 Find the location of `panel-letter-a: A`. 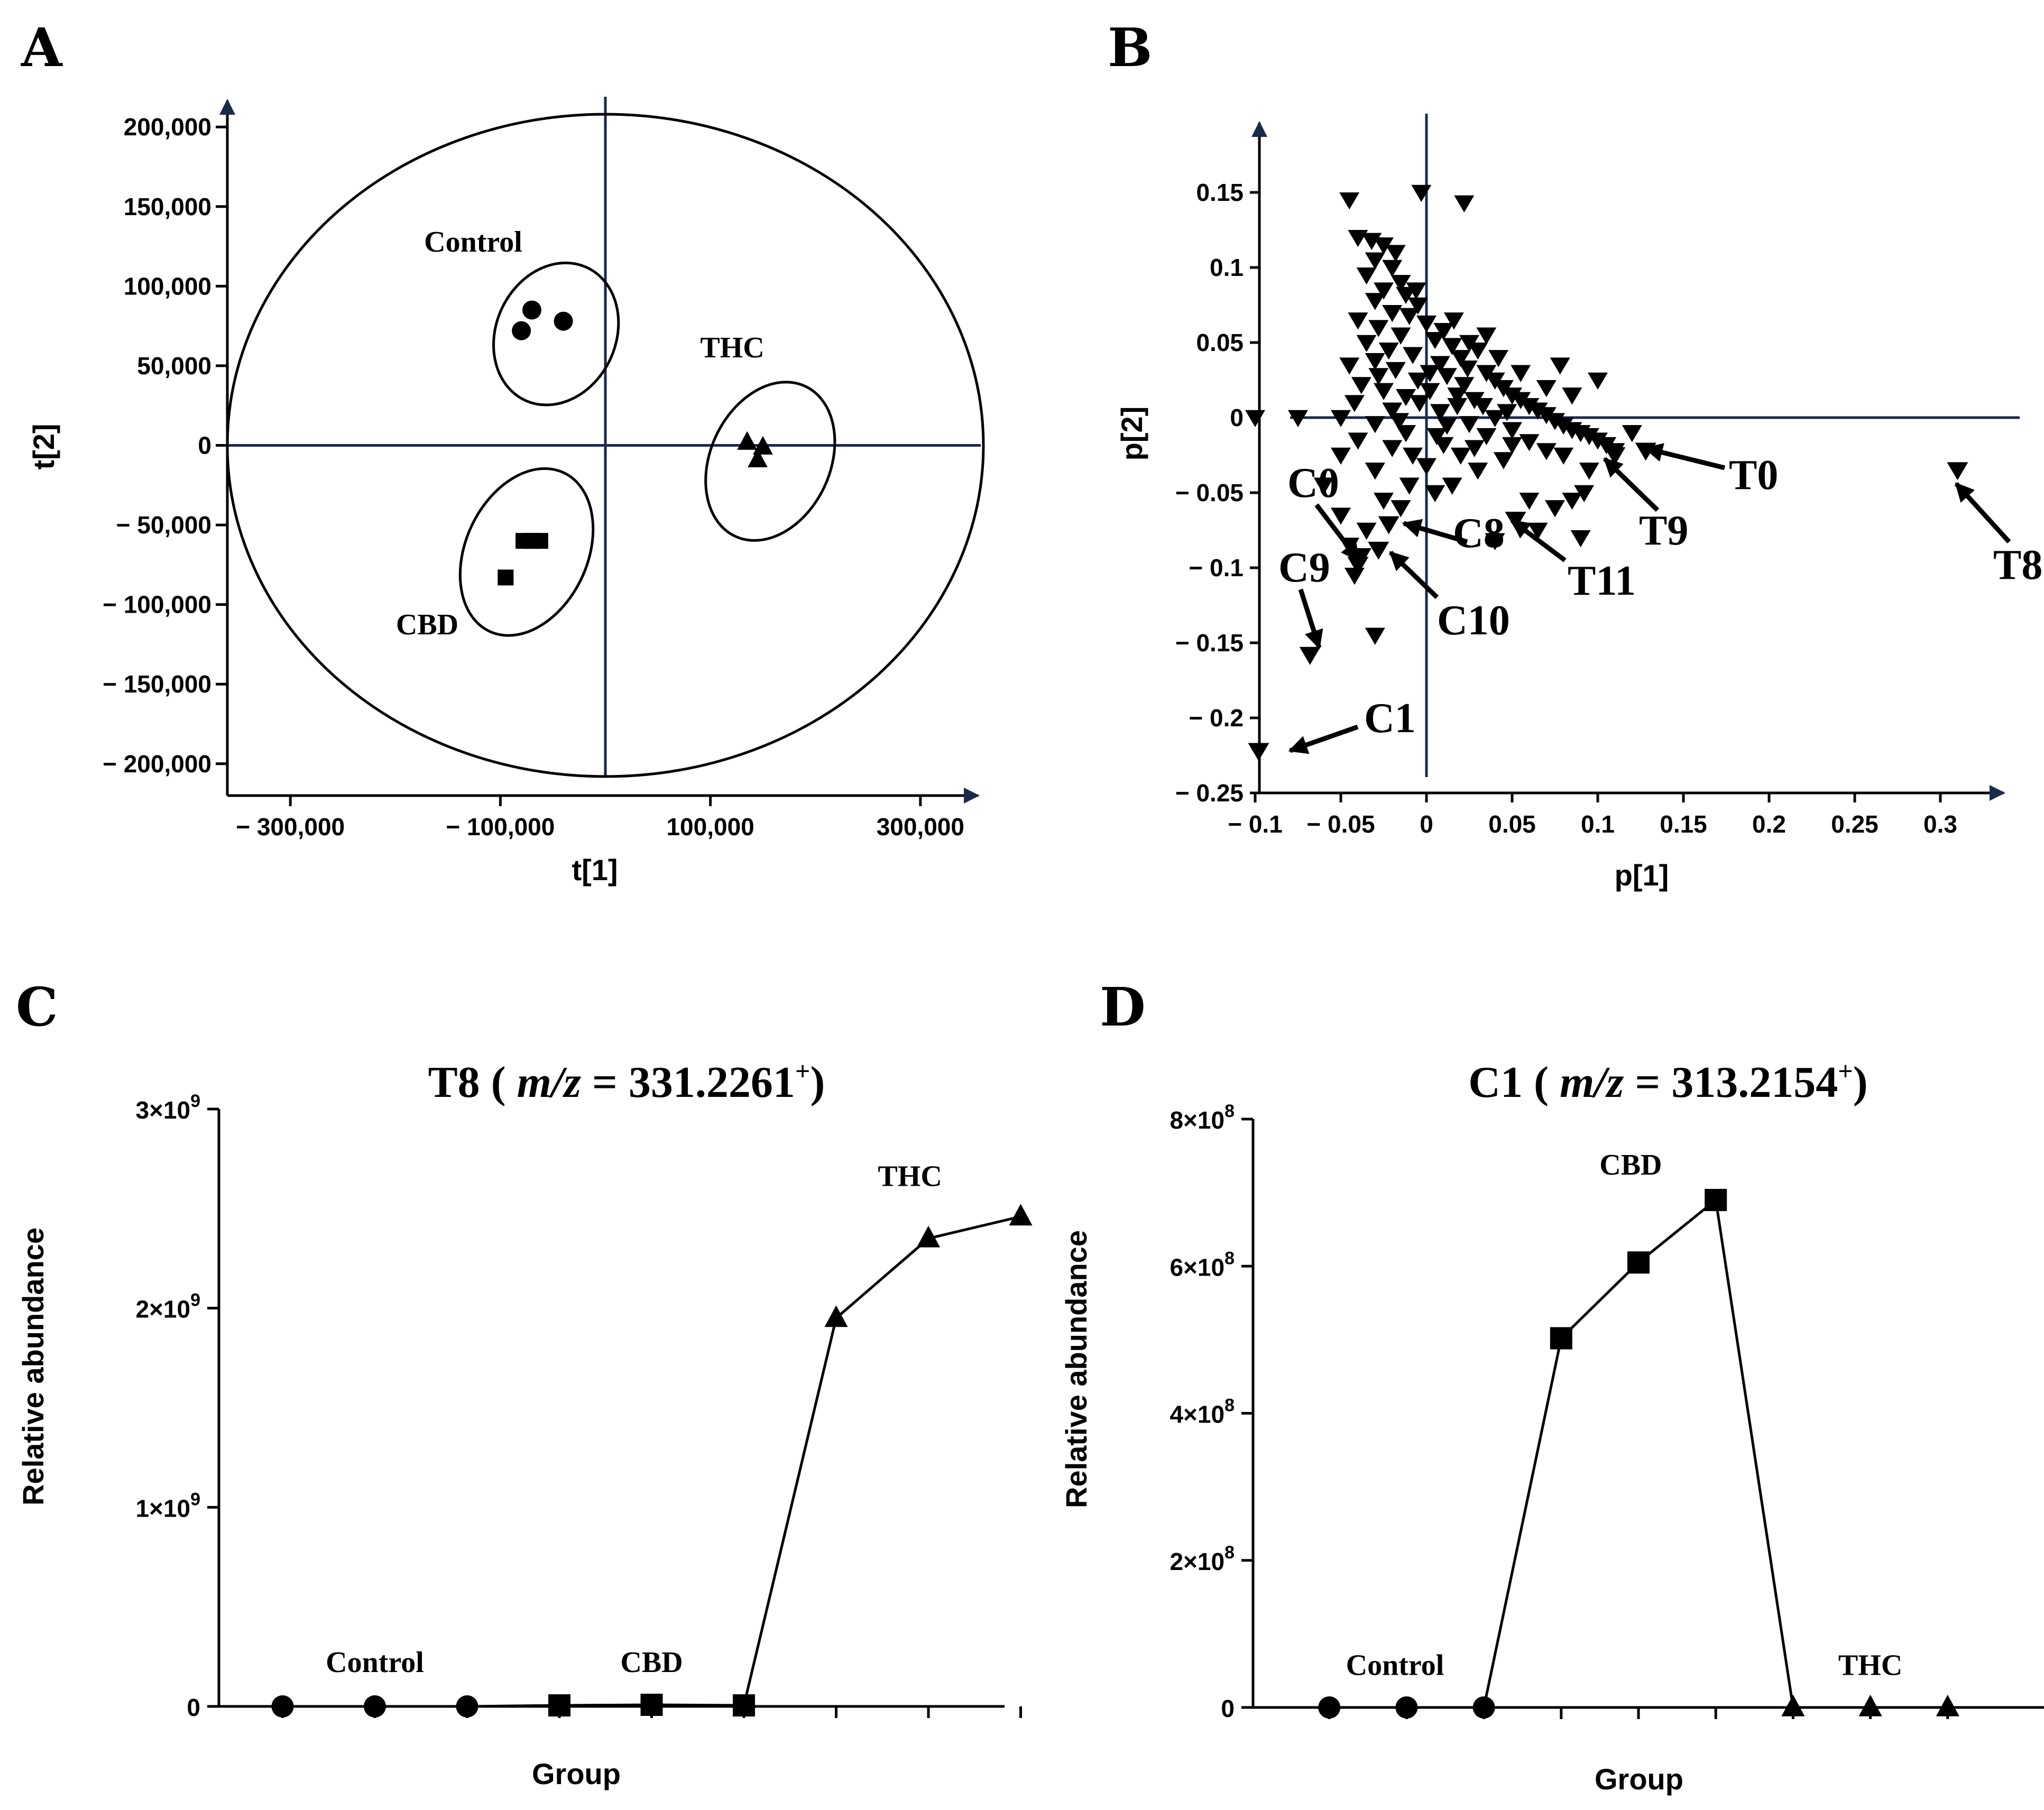

panel-letter-a: A is located at coordinates (42, 47).